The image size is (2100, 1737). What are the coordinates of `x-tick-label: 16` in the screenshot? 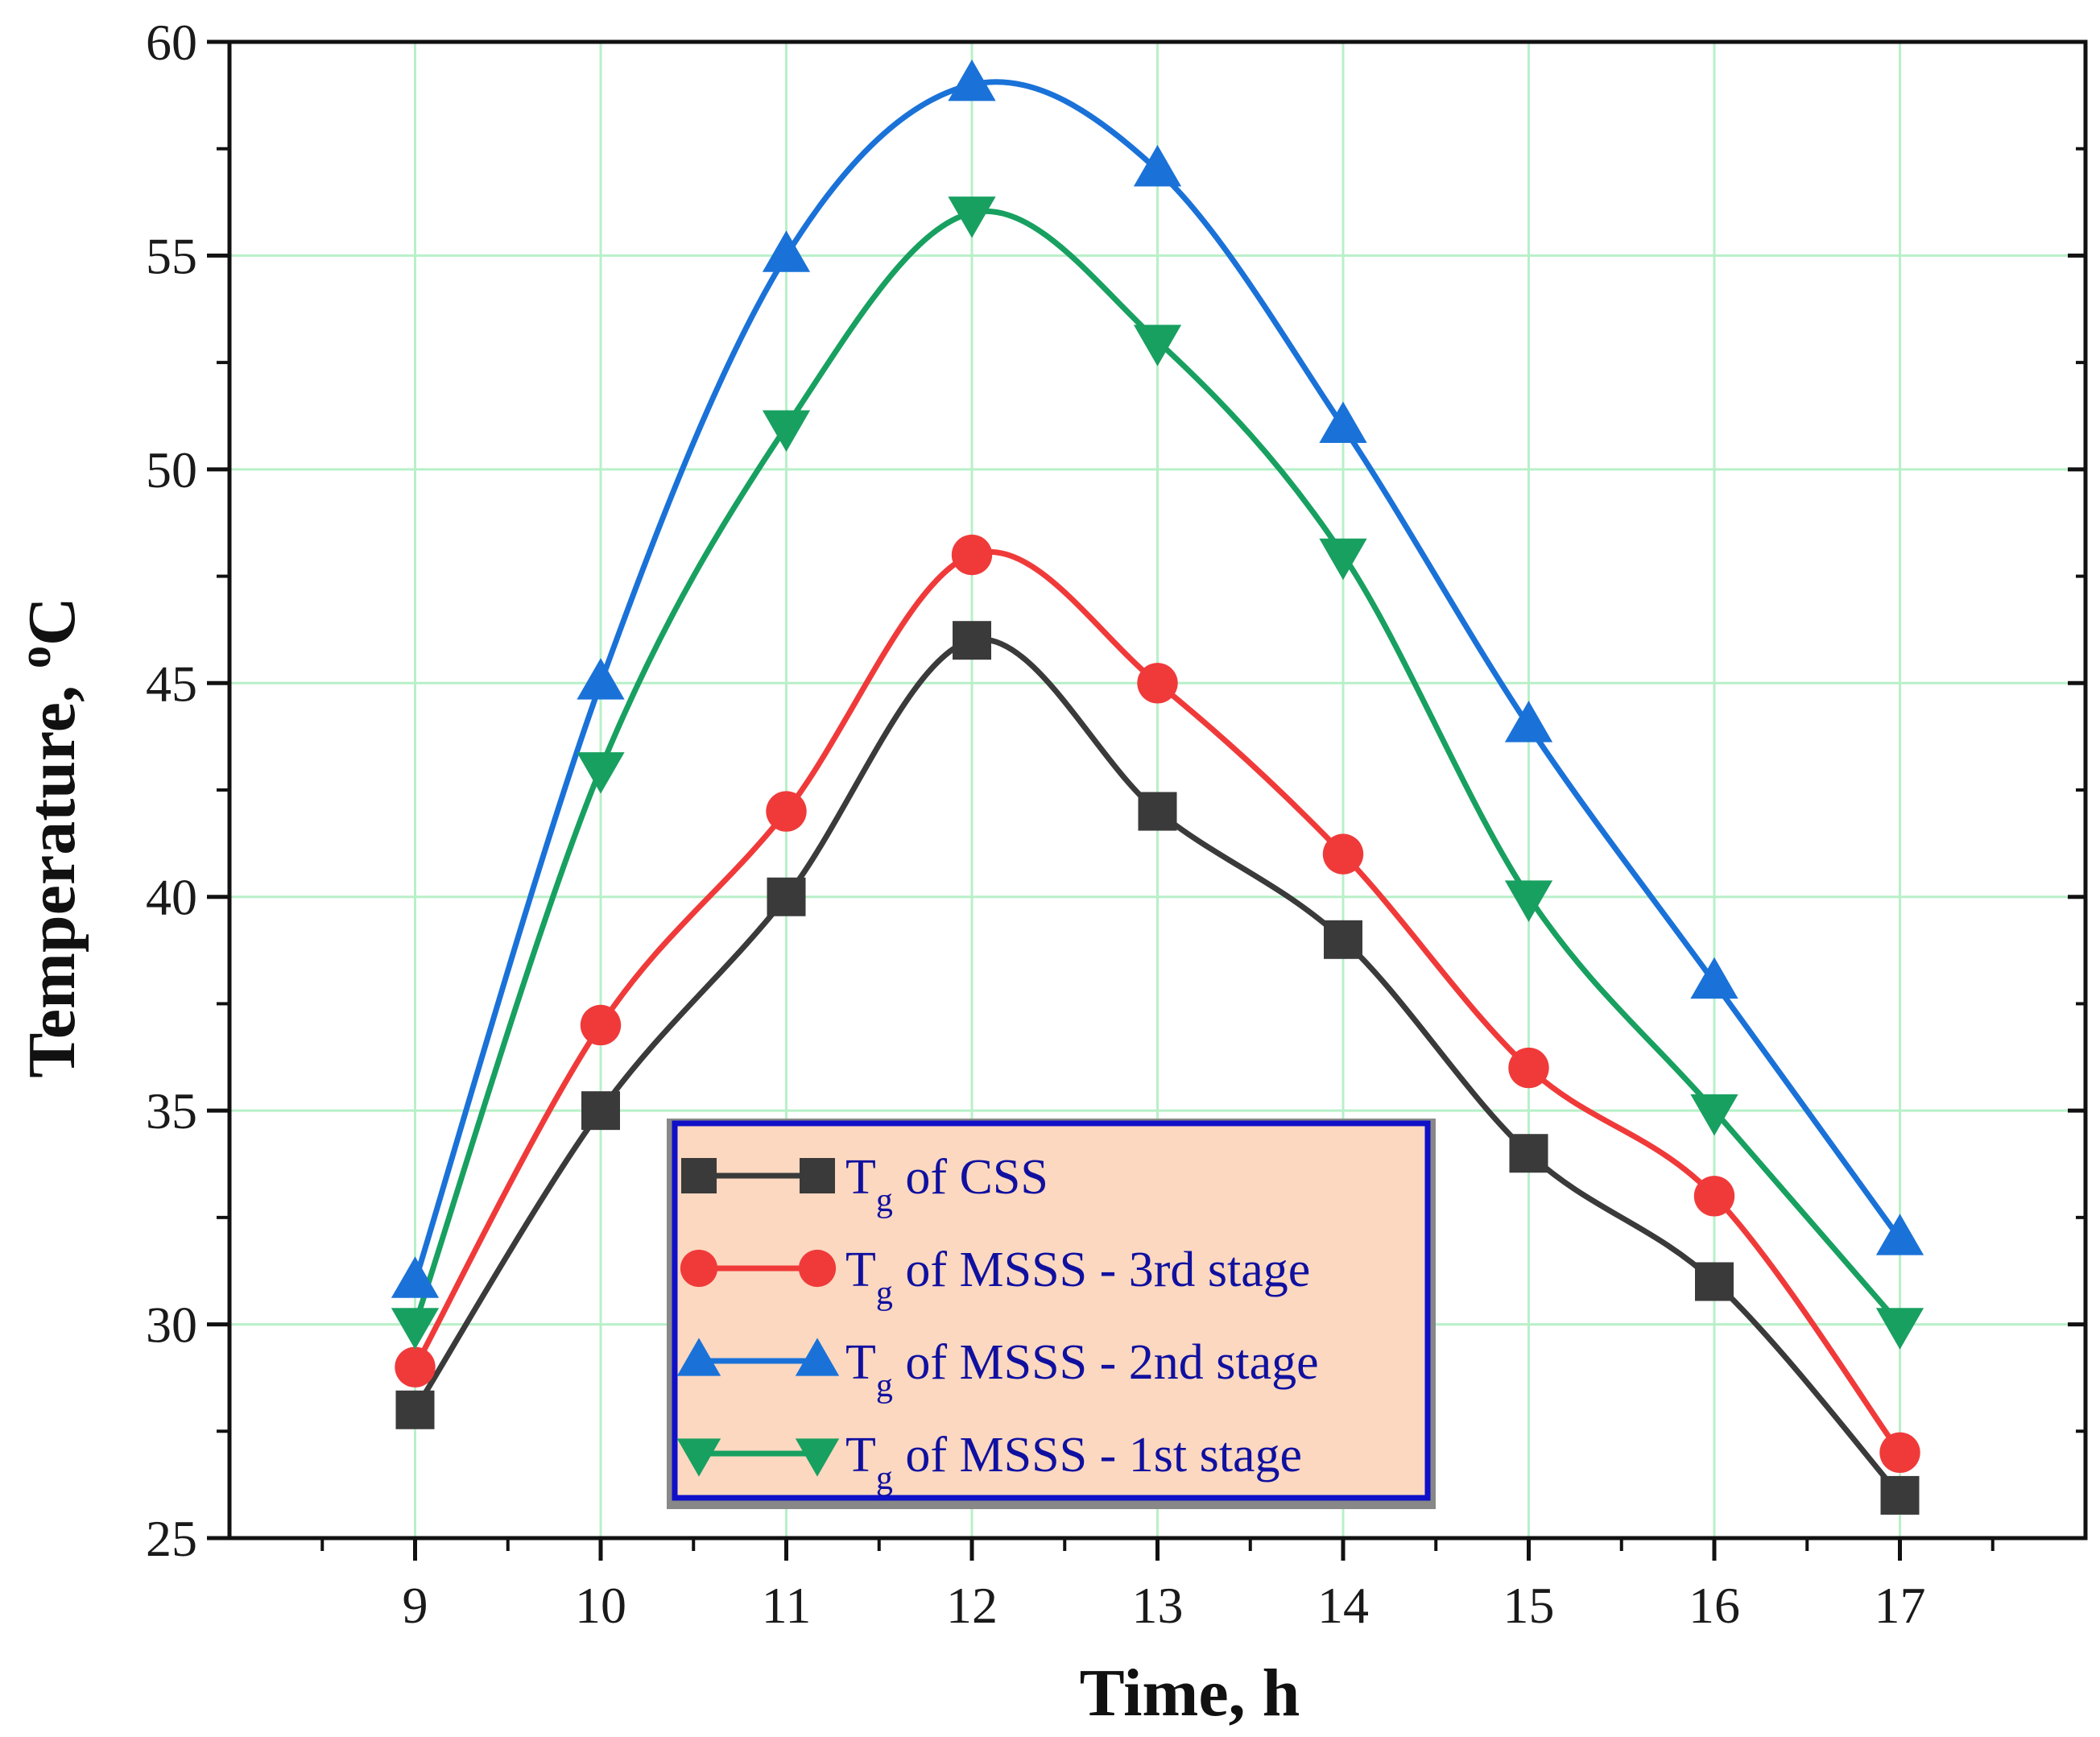 It's located at (1714, 1605).